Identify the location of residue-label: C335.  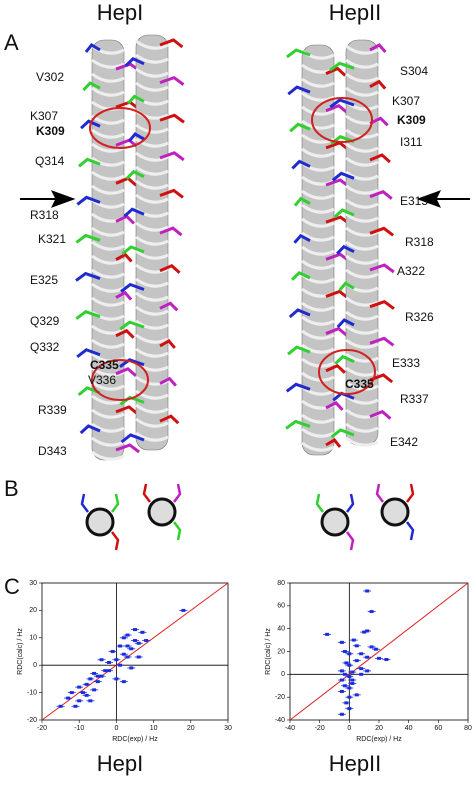
(104, 365).